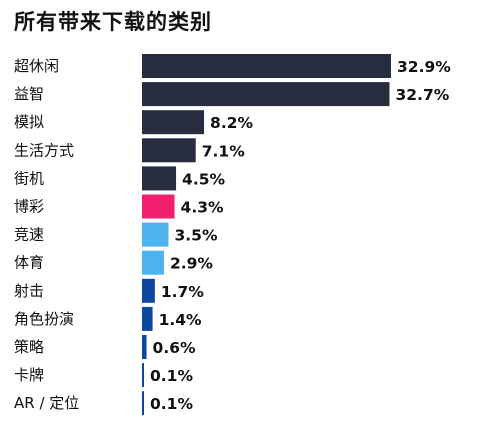 The image size is (500, 429). Describe the element at coordinates (223, 151) in the screenshot. I see `value-label: 7.1%` at that location.